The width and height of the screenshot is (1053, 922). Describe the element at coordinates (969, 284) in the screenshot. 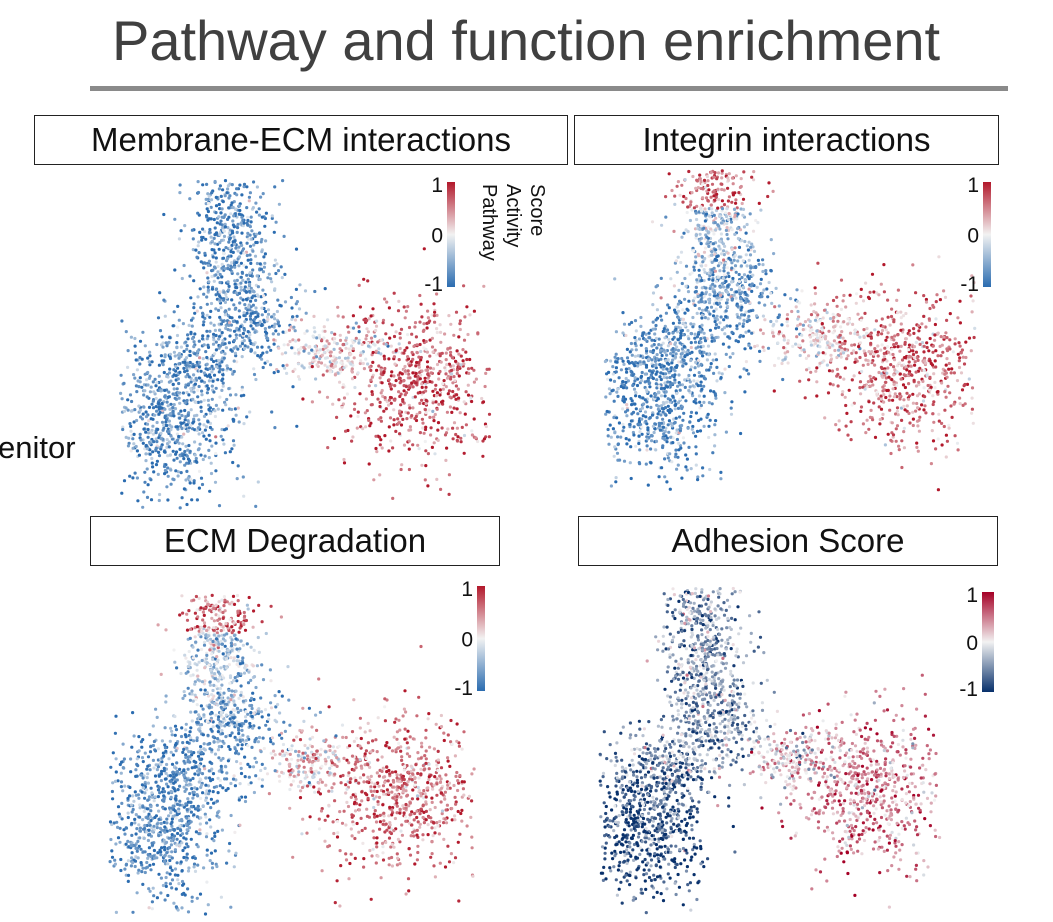

I see `colorbar-tick-label: -1` at that location.